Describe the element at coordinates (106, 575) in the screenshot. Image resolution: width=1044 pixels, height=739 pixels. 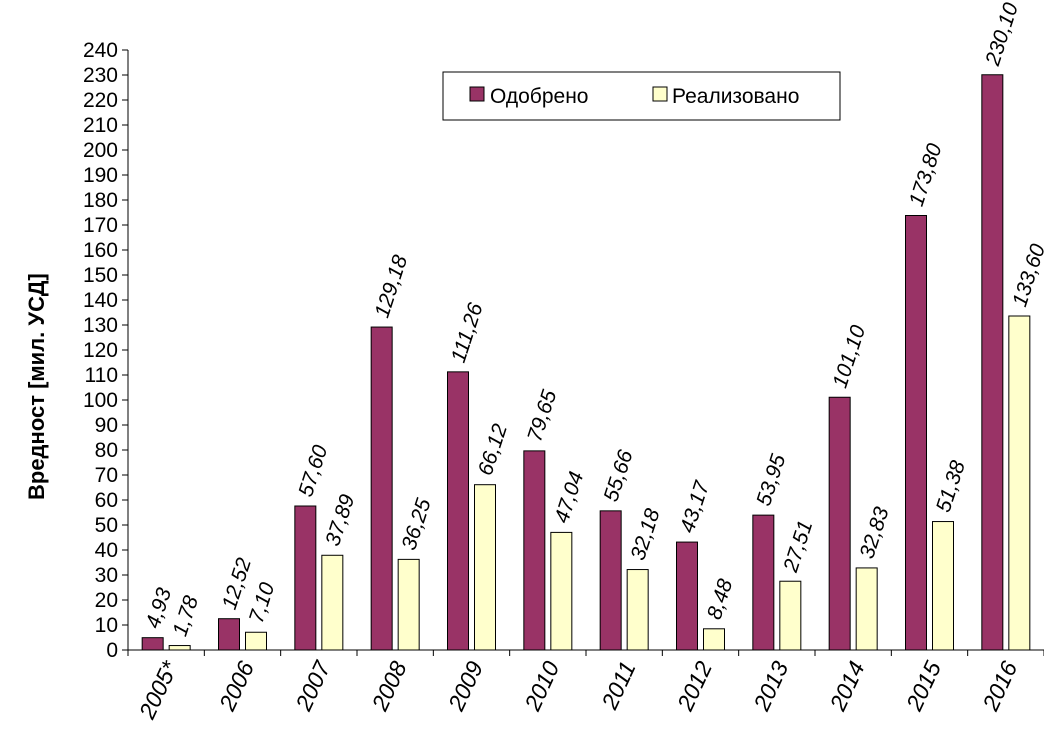
I see `y-tick-label: 30` at that location.